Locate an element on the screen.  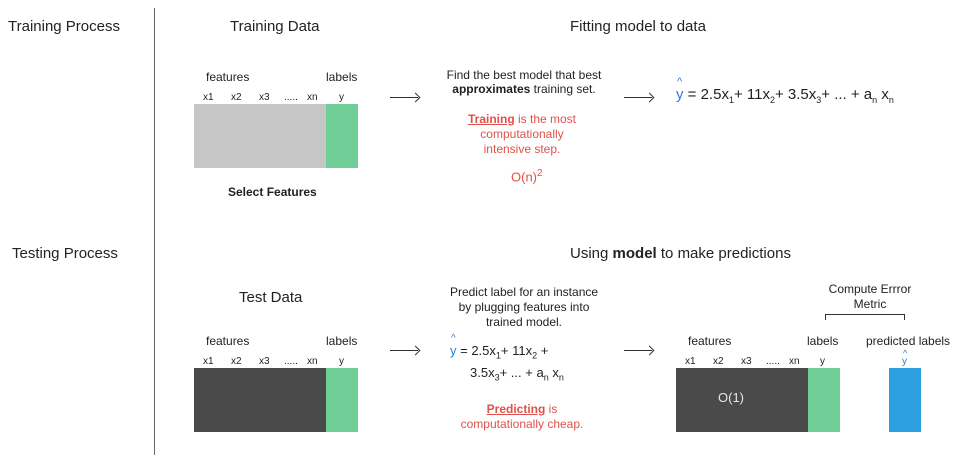
test-data-title: Test Data is located at coordinates (271, 297).